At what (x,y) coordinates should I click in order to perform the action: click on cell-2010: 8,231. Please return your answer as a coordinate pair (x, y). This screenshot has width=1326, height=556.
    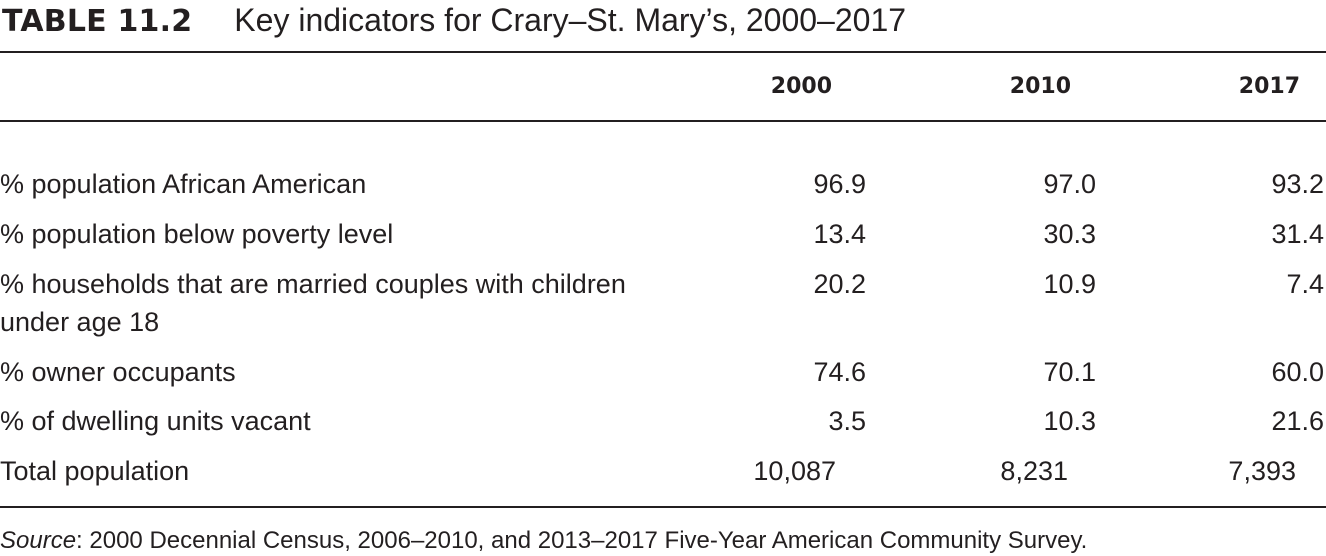
    Looking at the image, I should click on (1034, 471).